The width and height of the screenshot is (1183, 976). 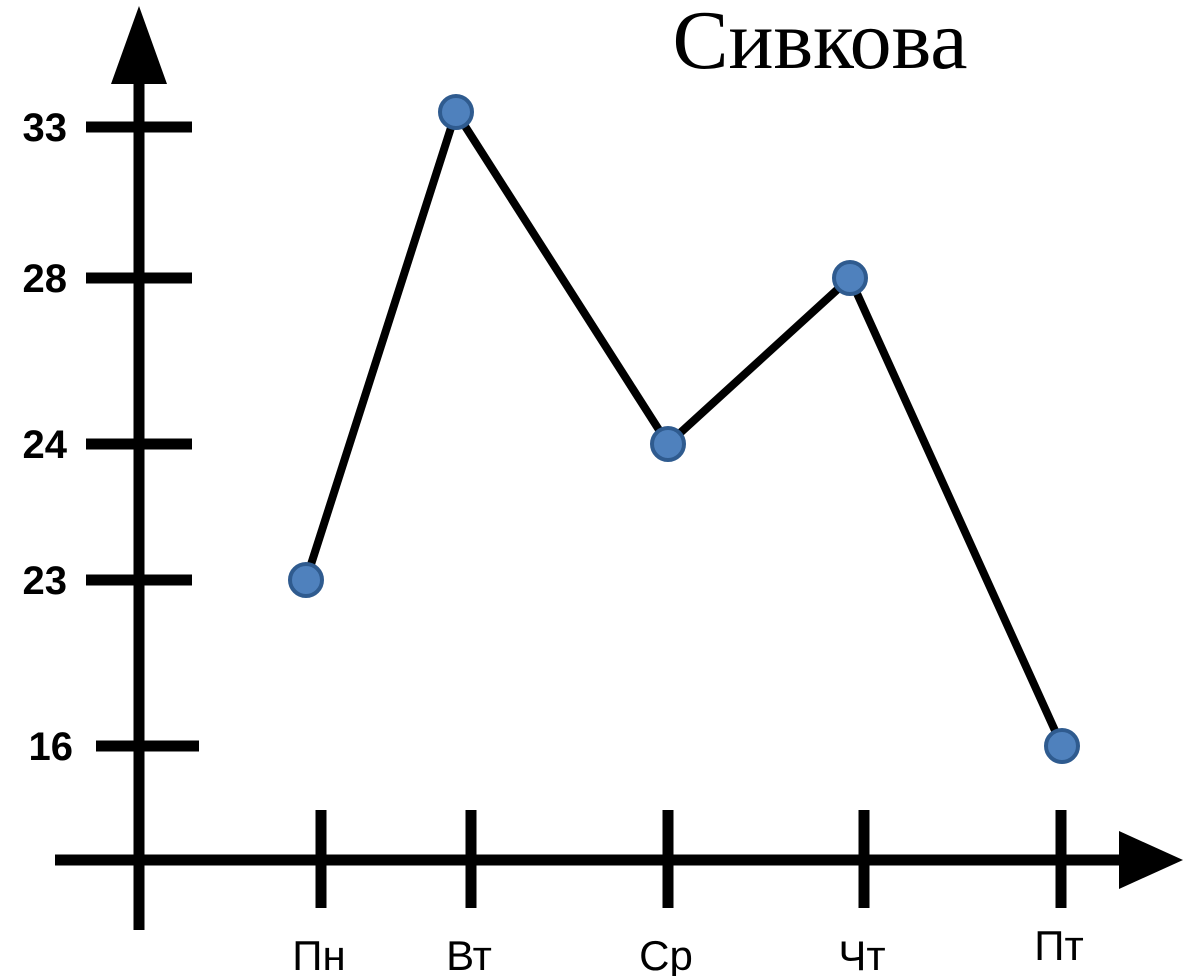 What do you see at coordinates (45, 128) in the screenshot?
I see `y-tick-label: 33` at bounding box center [45, 128].